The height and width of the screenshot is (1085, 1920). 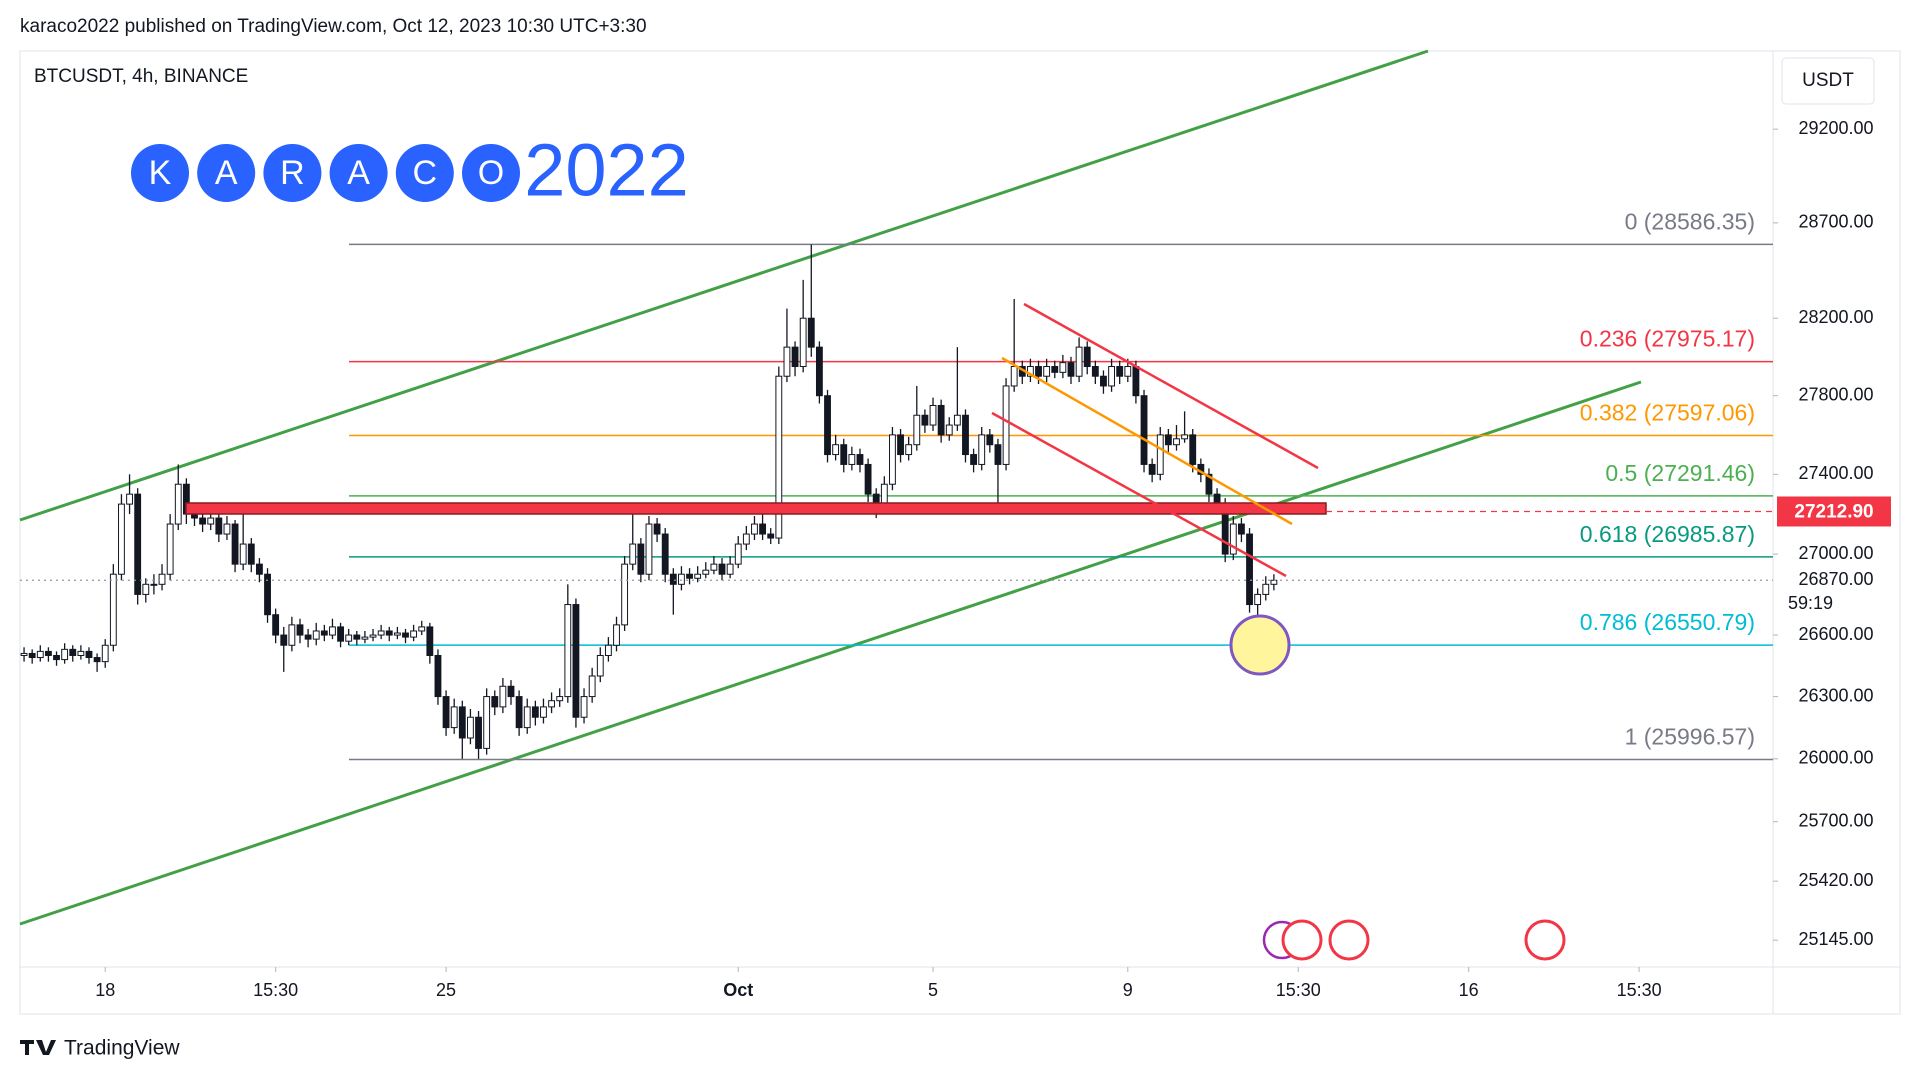 I want to click on fib-label: 0.382 (27597.06), so click(x=1667, y=413).